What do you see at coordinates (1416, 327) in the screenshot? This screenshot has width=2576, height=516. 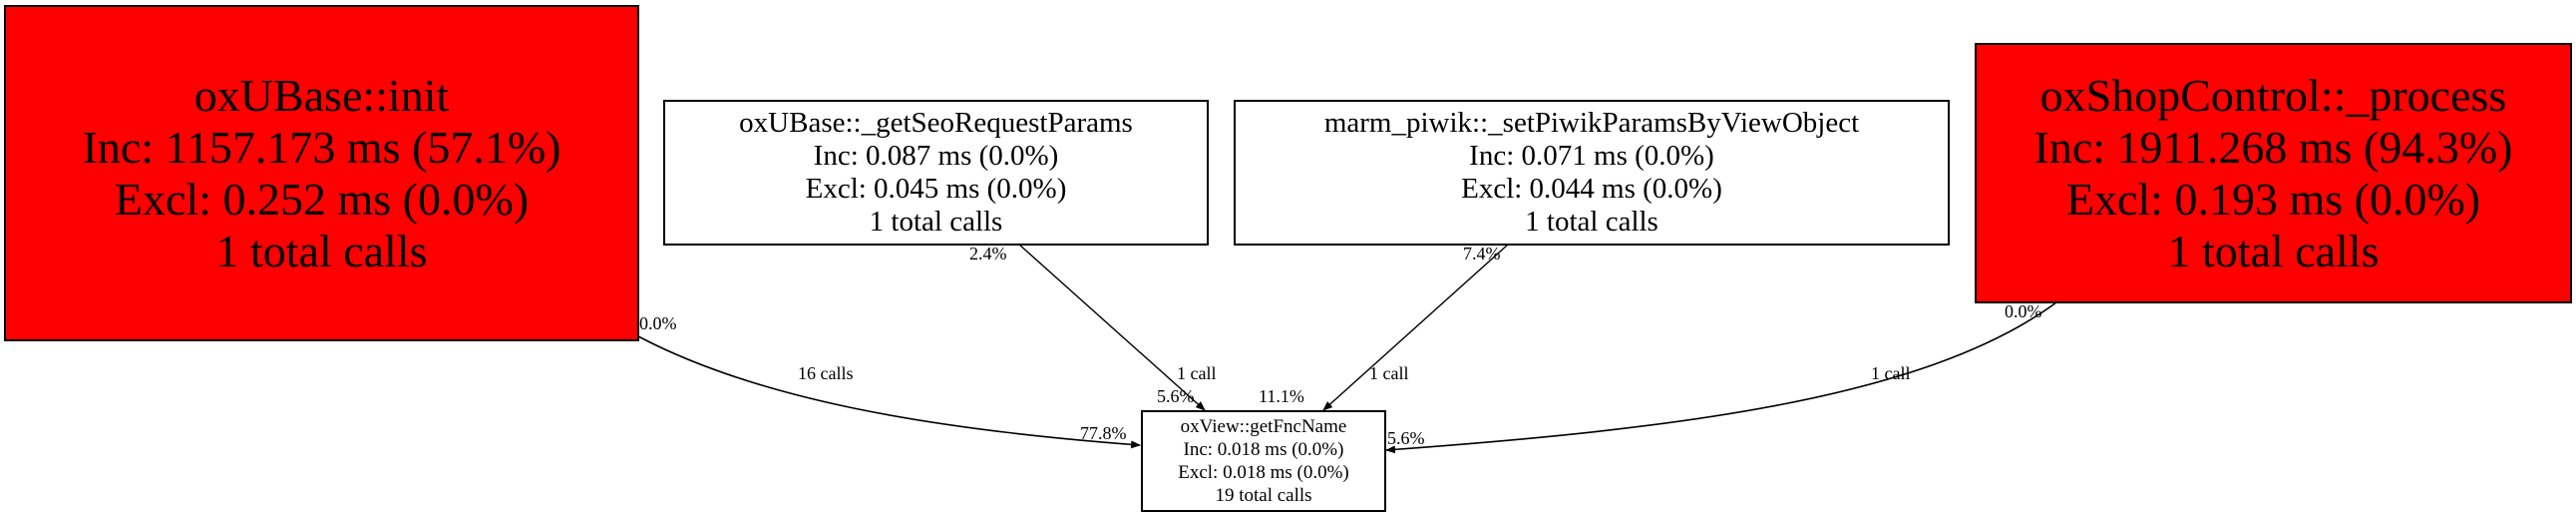 I see `edge-piwik-to-getfncname` at bounding box center [1416, 327].